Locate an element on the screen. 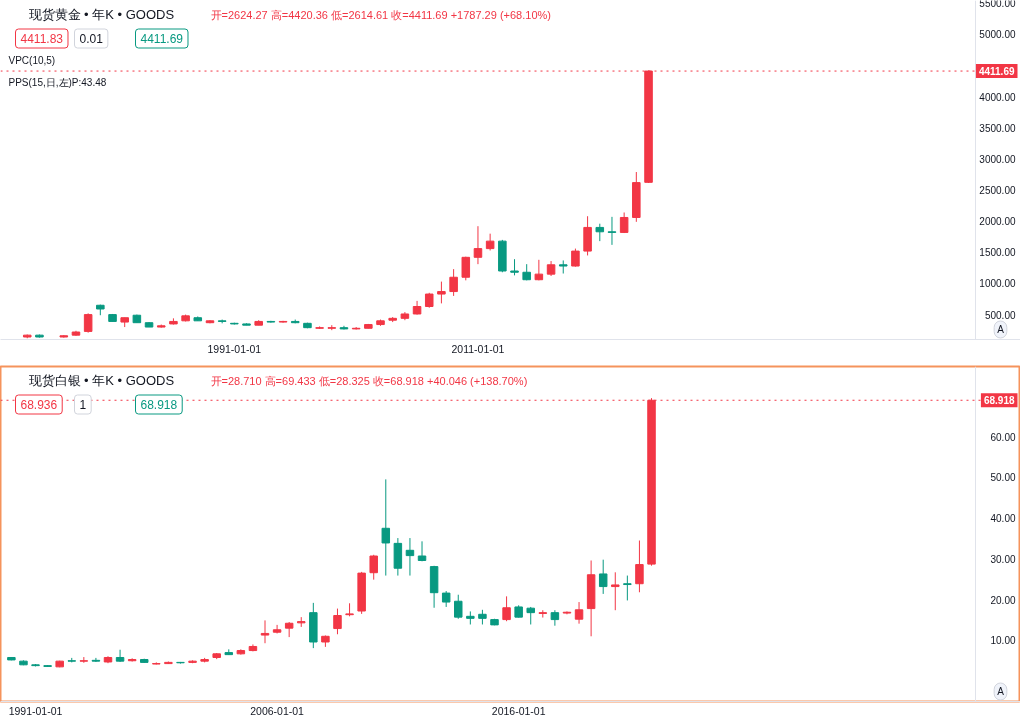  y-tick-label: 5000.00 is located at coordinates (997, 35).